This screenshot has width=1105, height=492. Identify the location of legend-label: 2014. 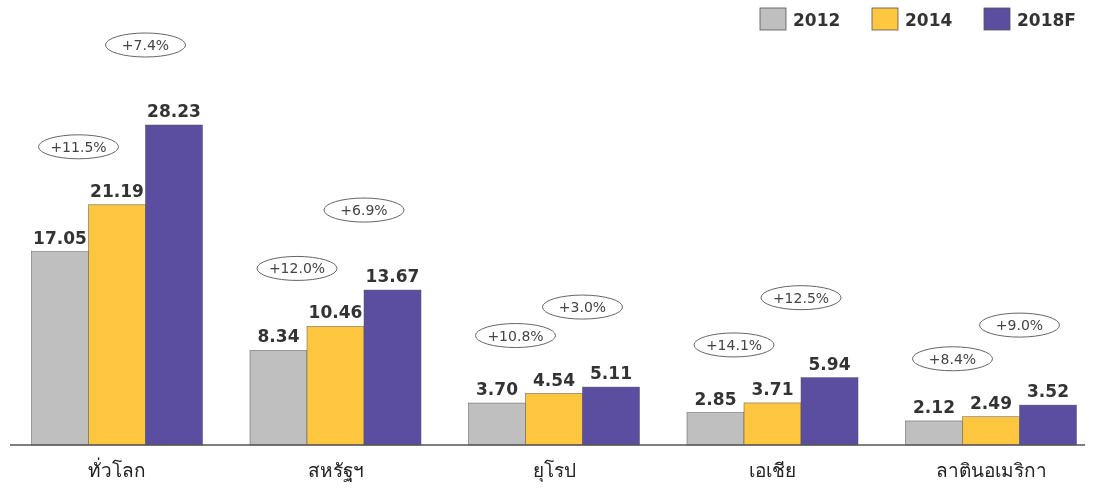
(929, 20).